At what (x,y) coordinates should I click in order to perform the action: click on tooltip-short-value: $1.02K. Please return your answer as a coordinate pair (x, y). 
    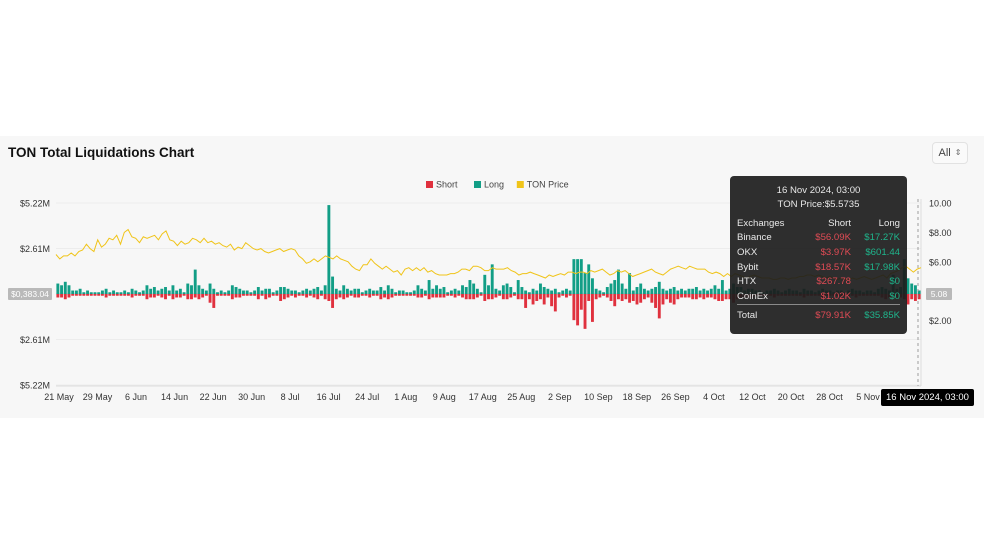
    Looking at the image, I should click on (835, 296).